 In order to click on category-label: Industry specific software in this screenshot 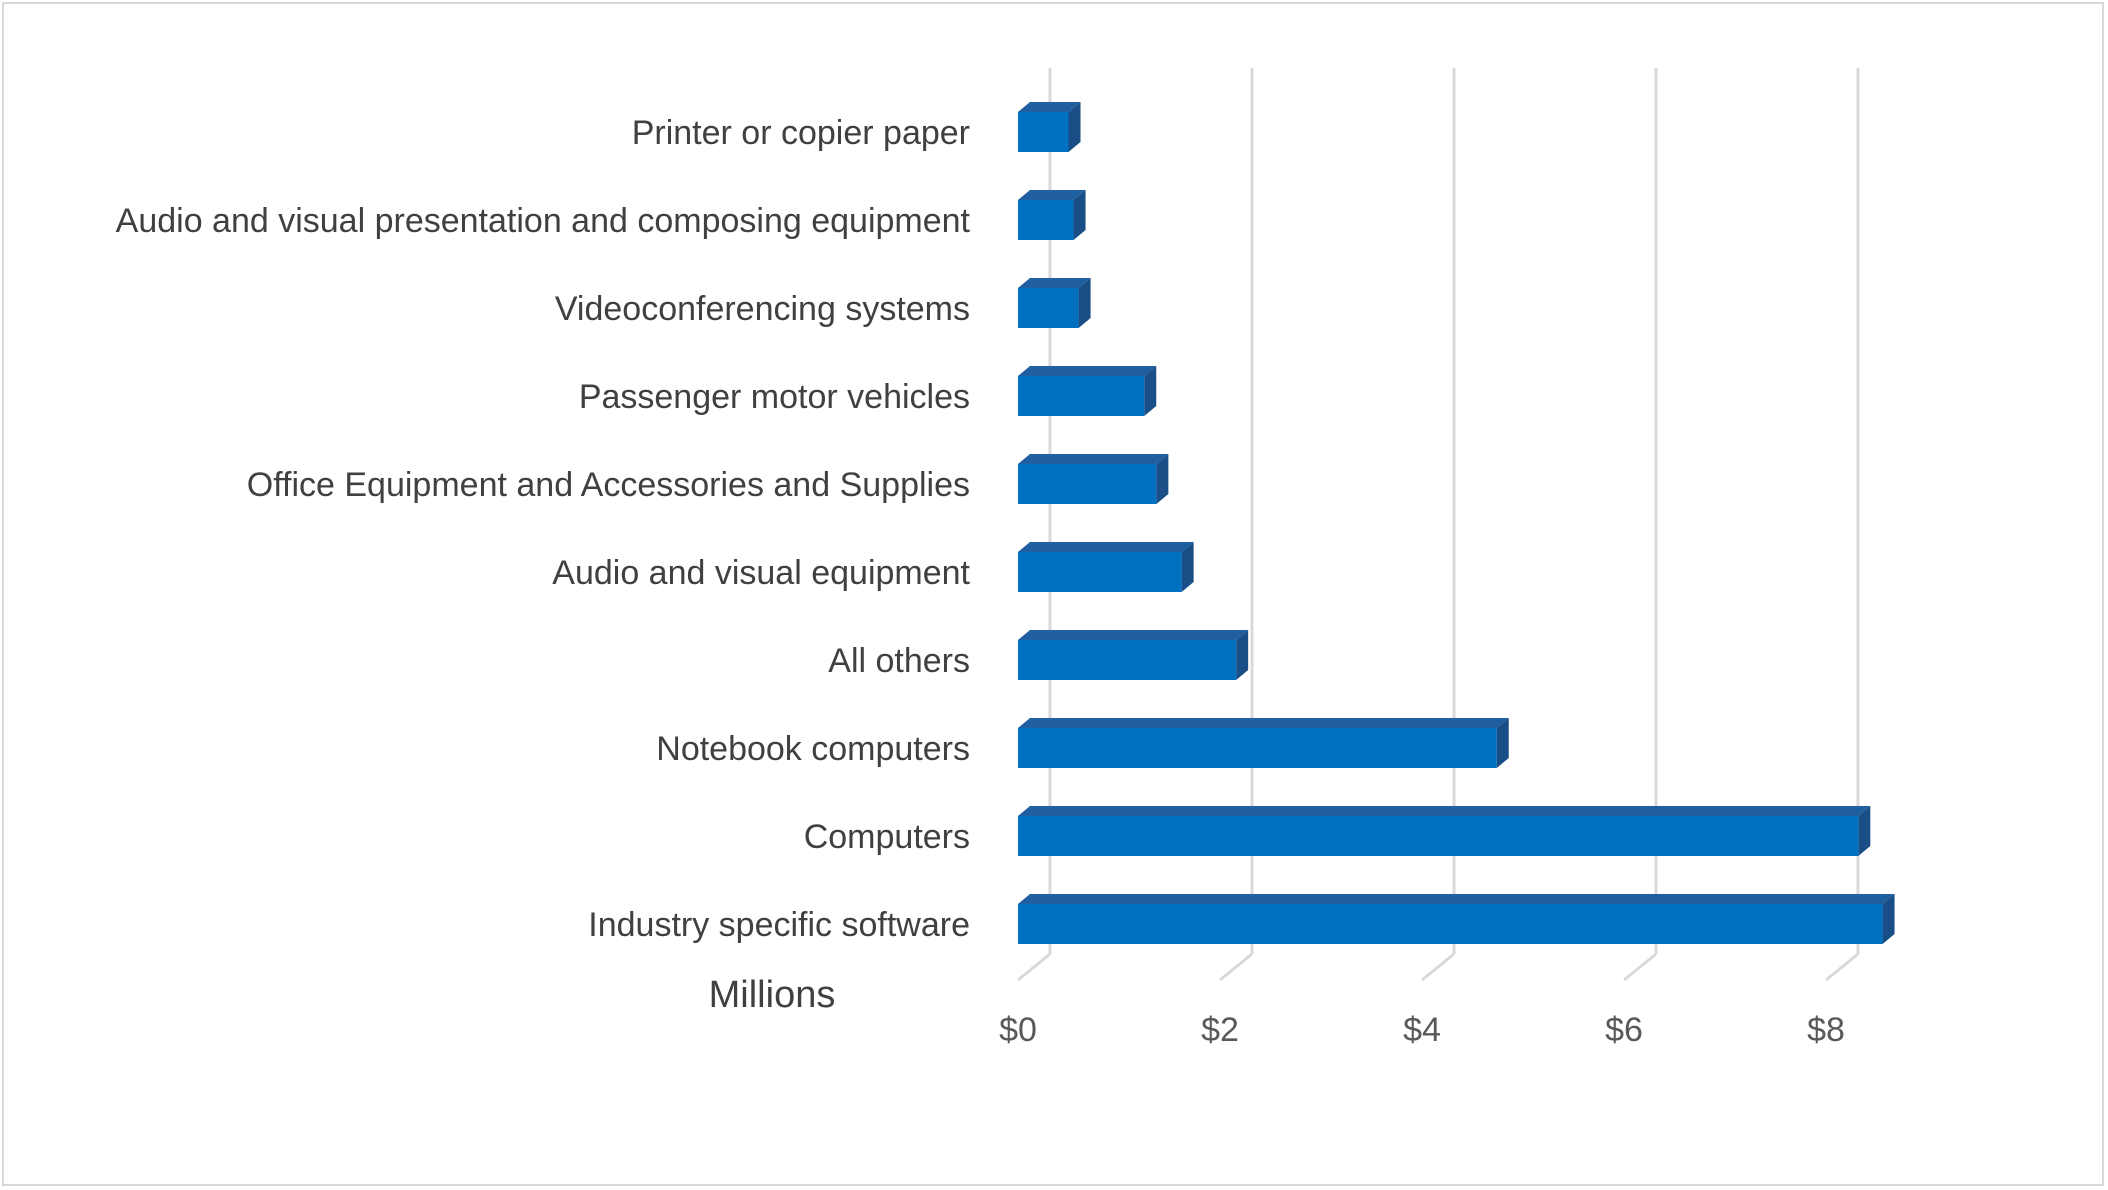, I will do `click(779, 925)`.